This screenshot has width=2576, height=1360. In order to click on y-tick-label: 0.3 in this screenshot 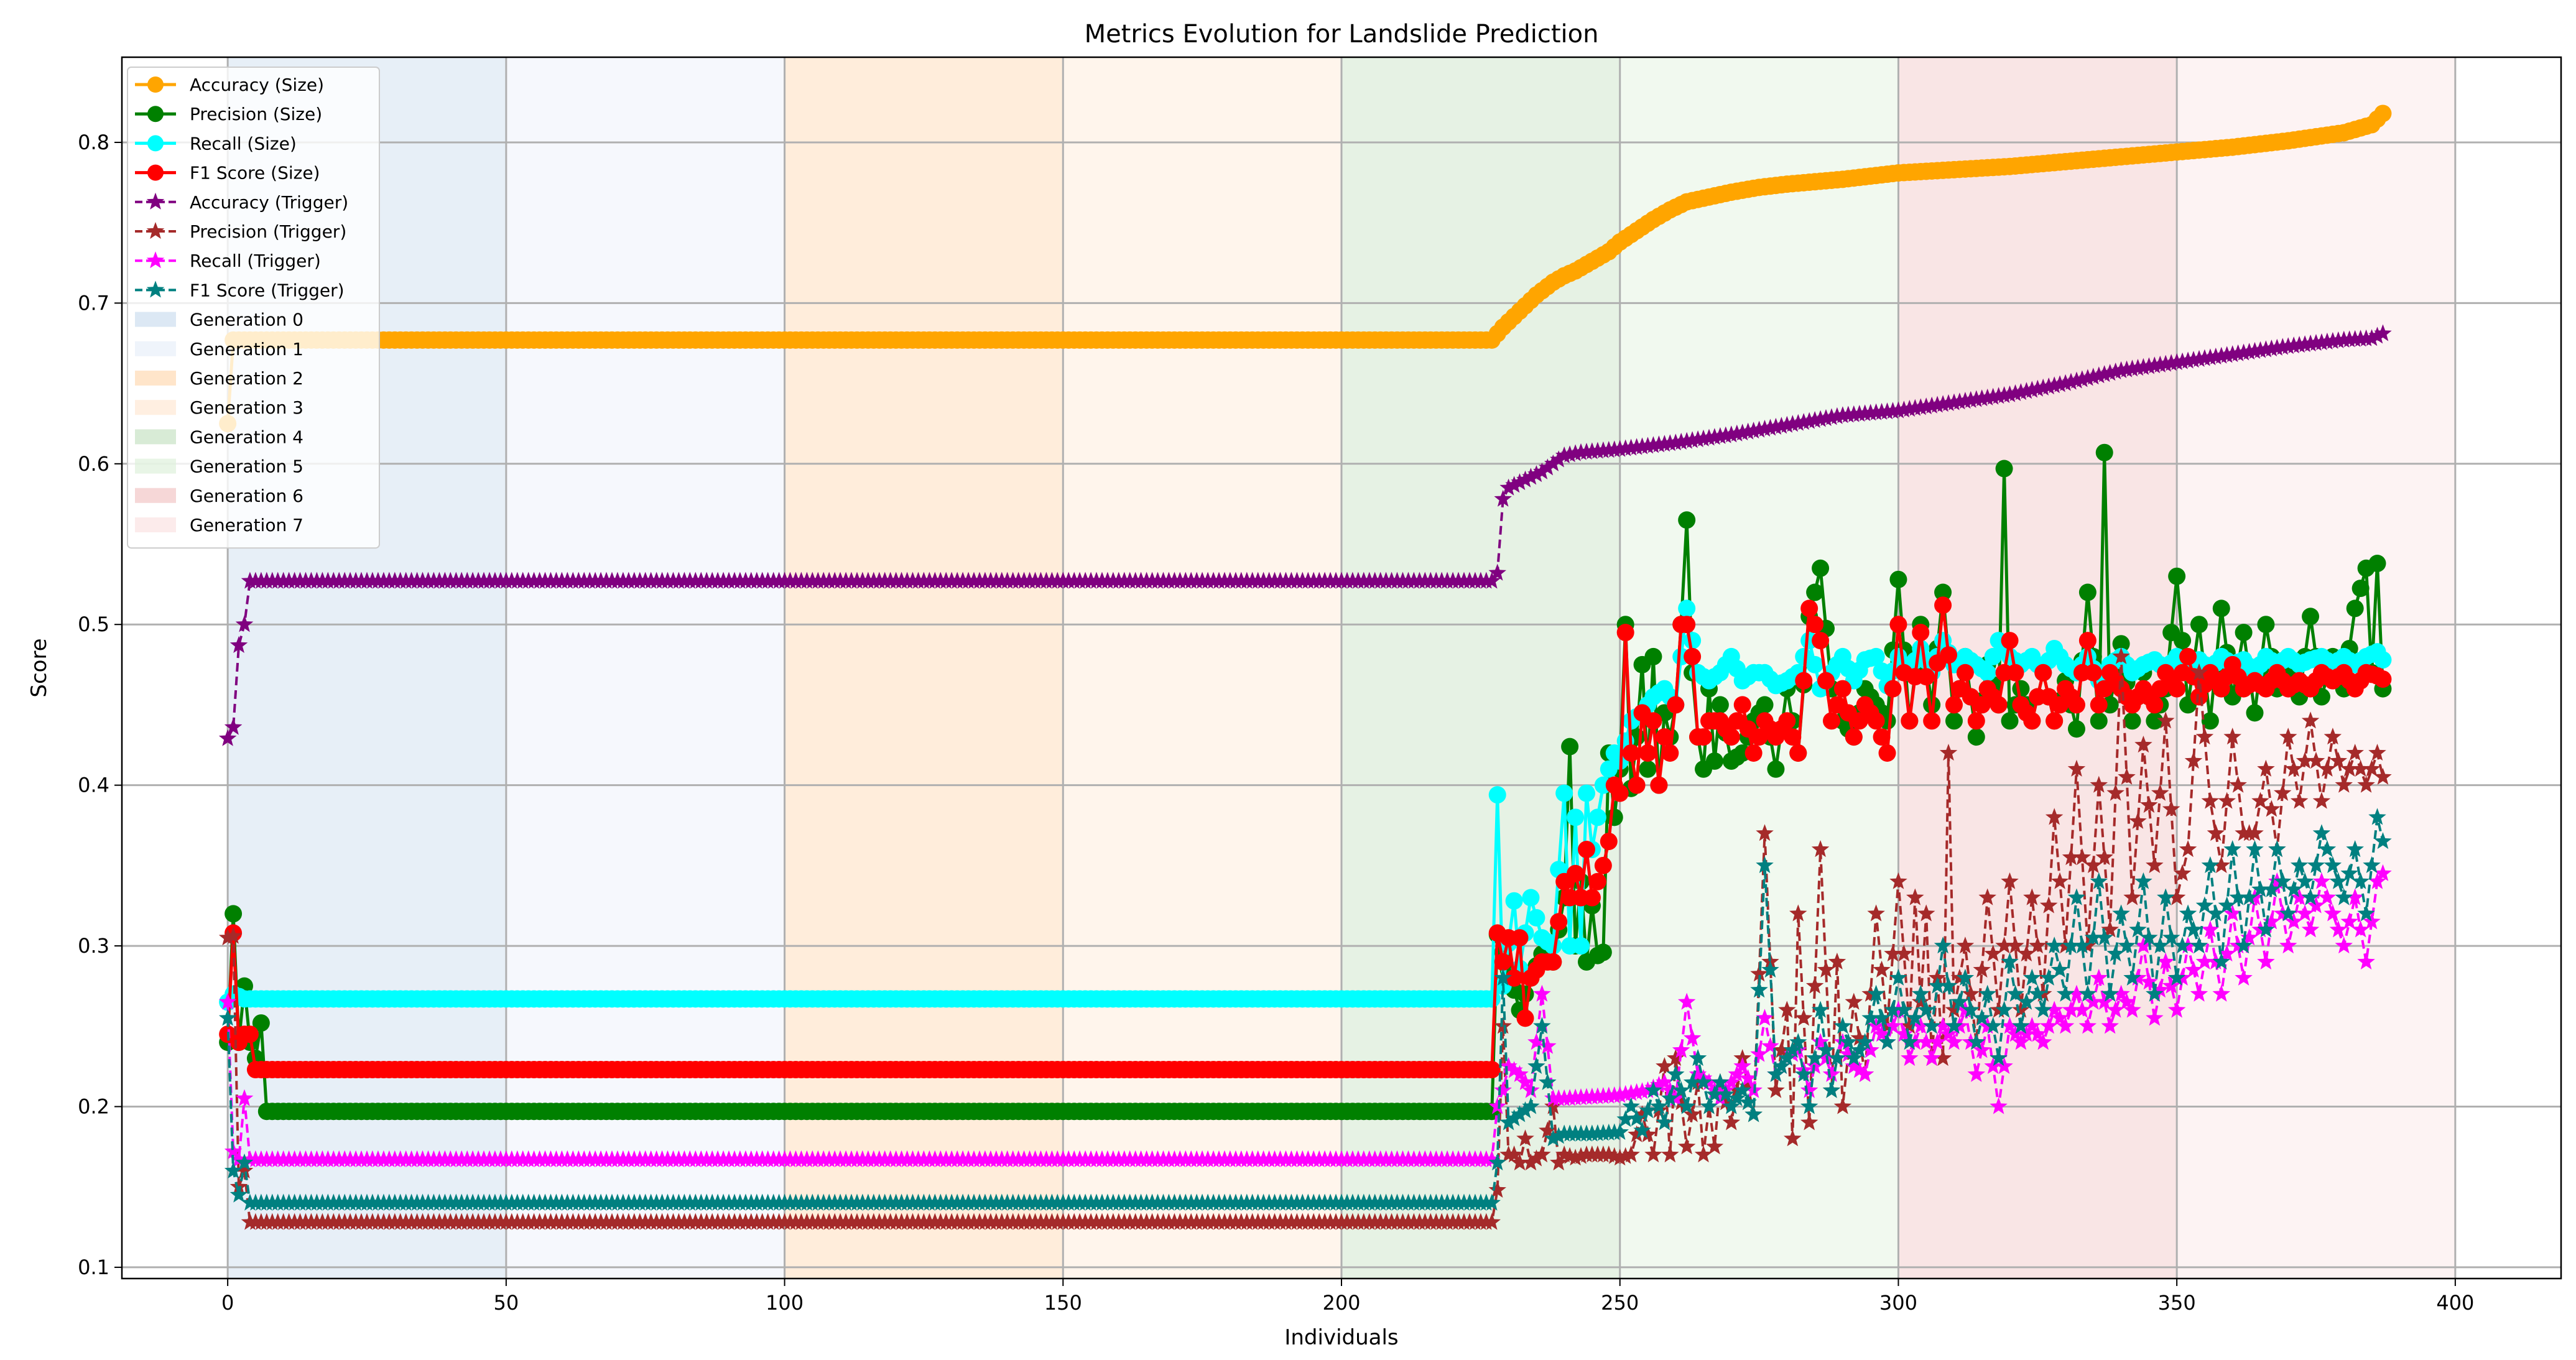, I will do `click(94, 946)`.